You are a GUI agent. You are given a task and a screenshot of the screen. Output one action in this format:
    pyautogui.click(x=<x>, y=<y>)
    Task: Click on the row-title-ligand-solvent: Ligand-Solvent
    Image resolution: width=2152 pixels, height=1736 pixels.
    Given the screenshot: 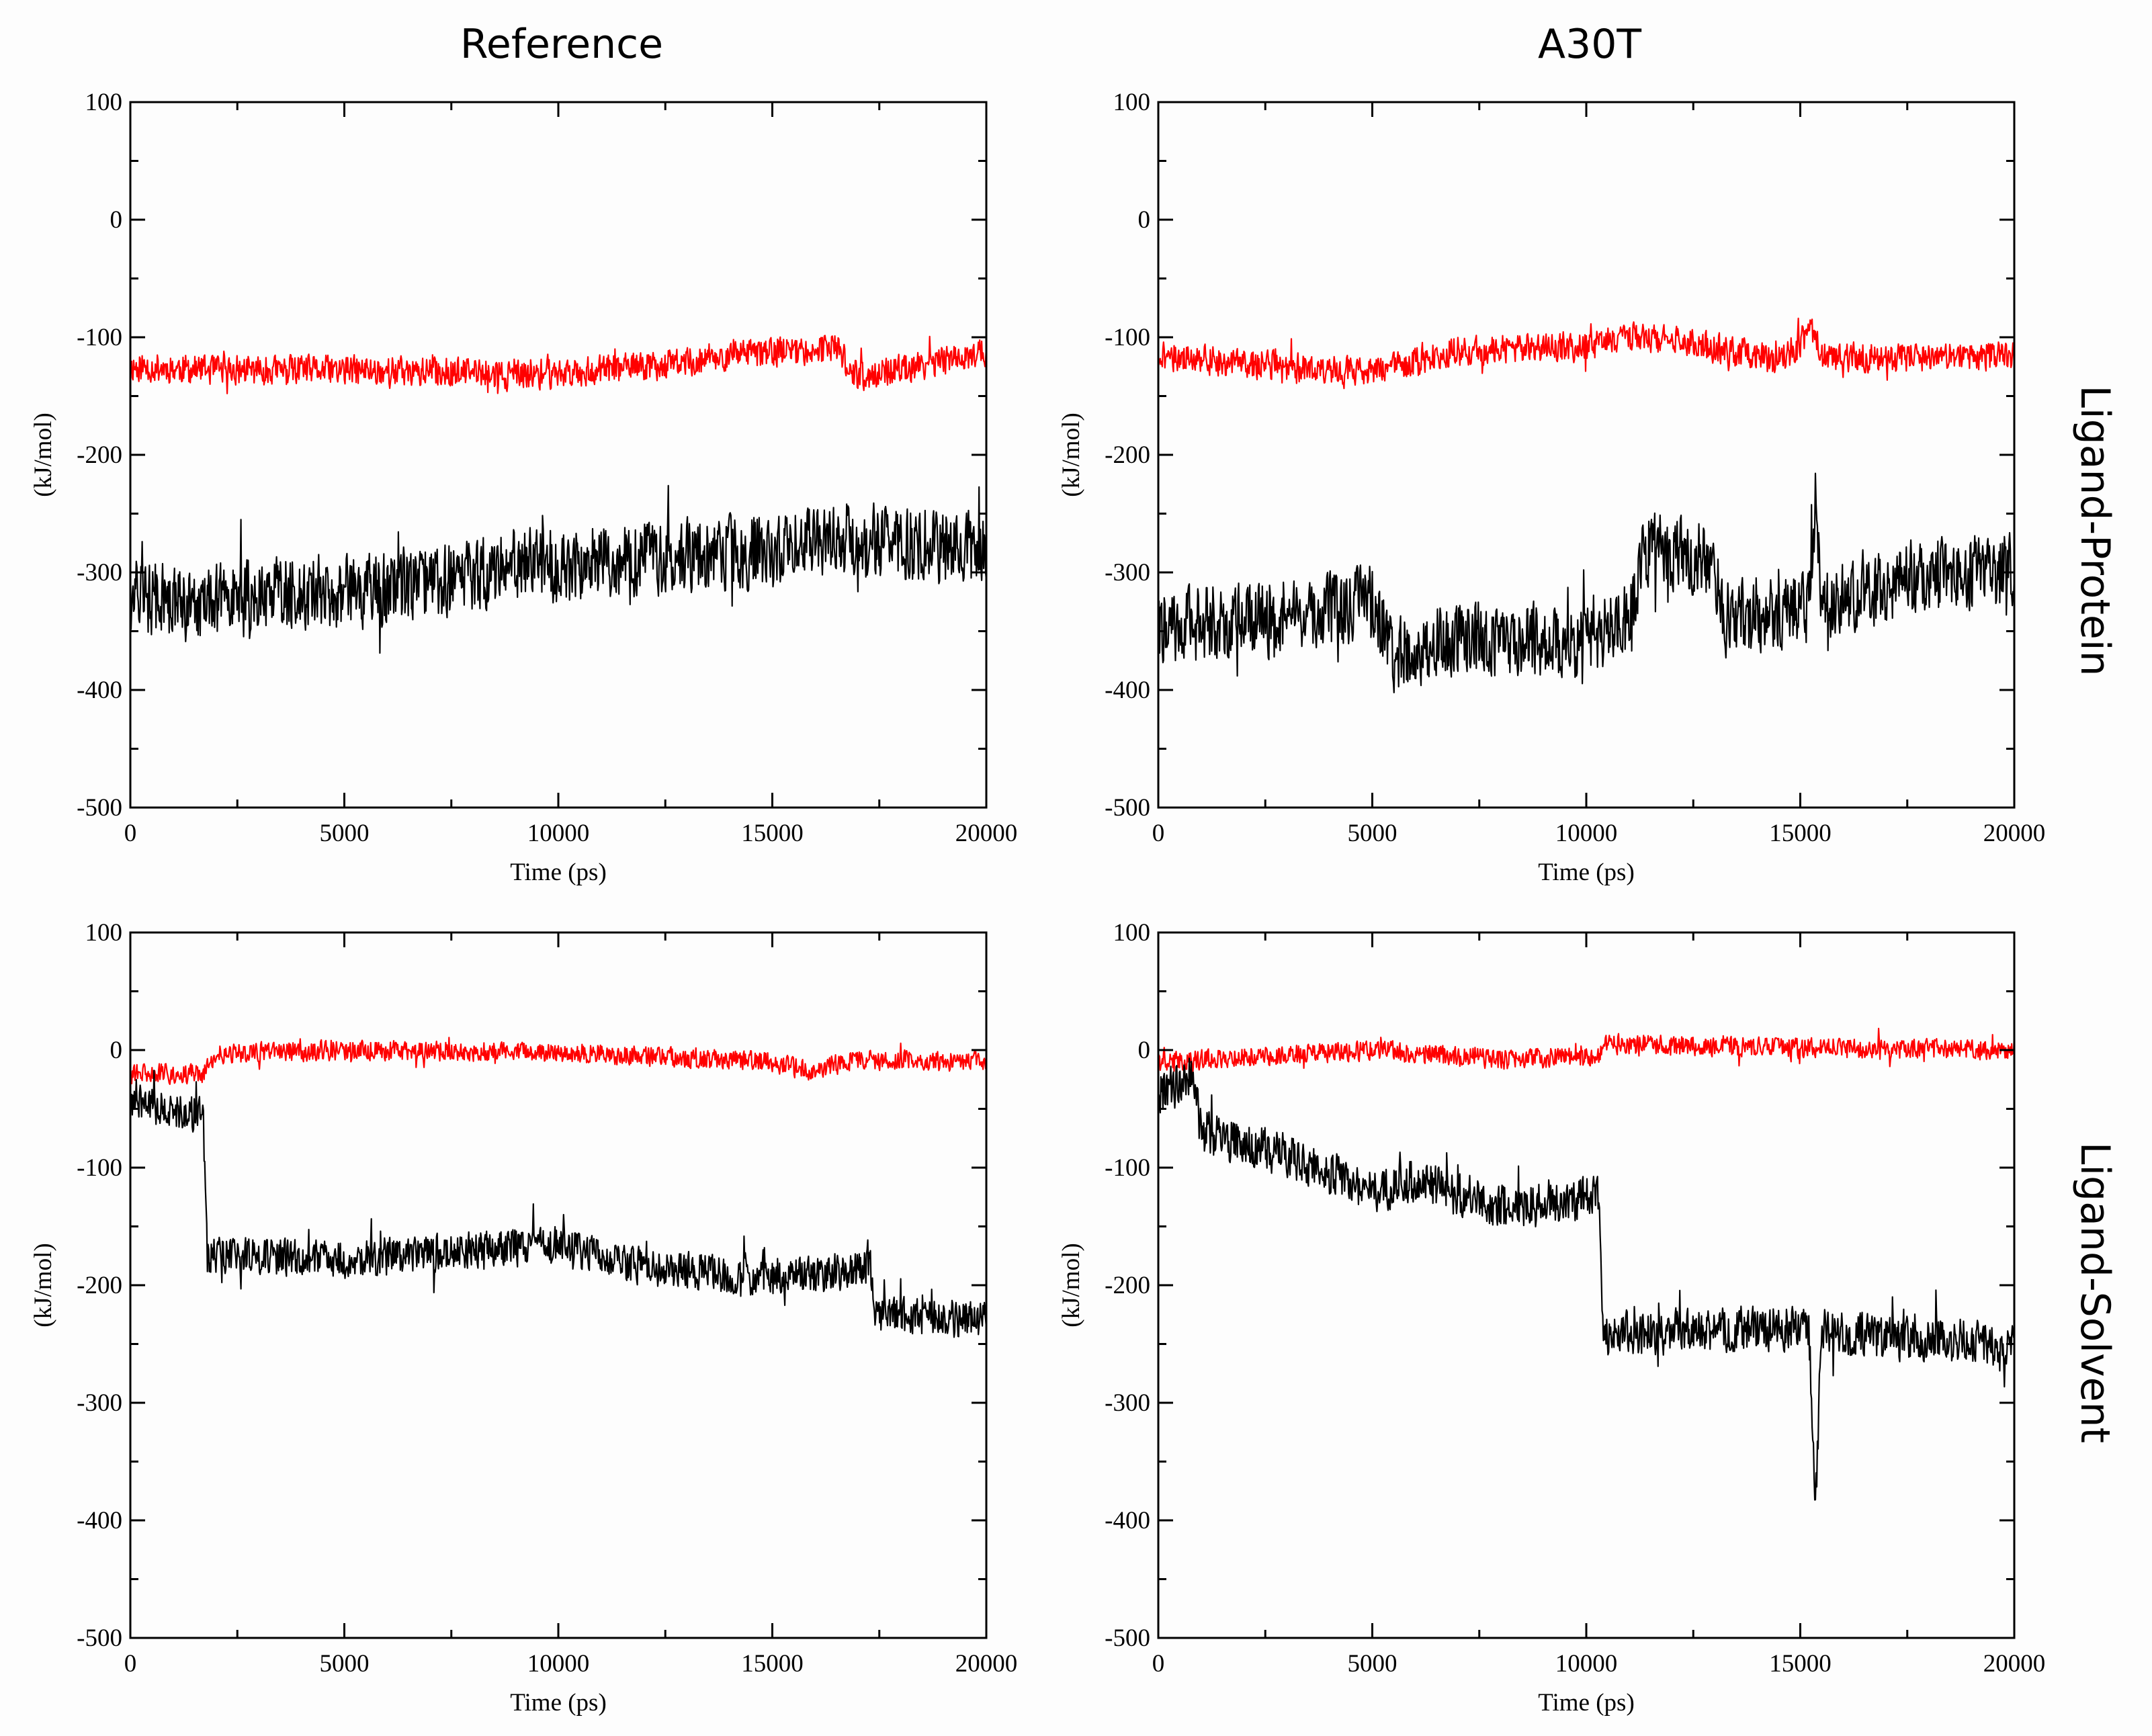 What is the action you would take?
    pyautogui.click(x=2095, y=1292)
    